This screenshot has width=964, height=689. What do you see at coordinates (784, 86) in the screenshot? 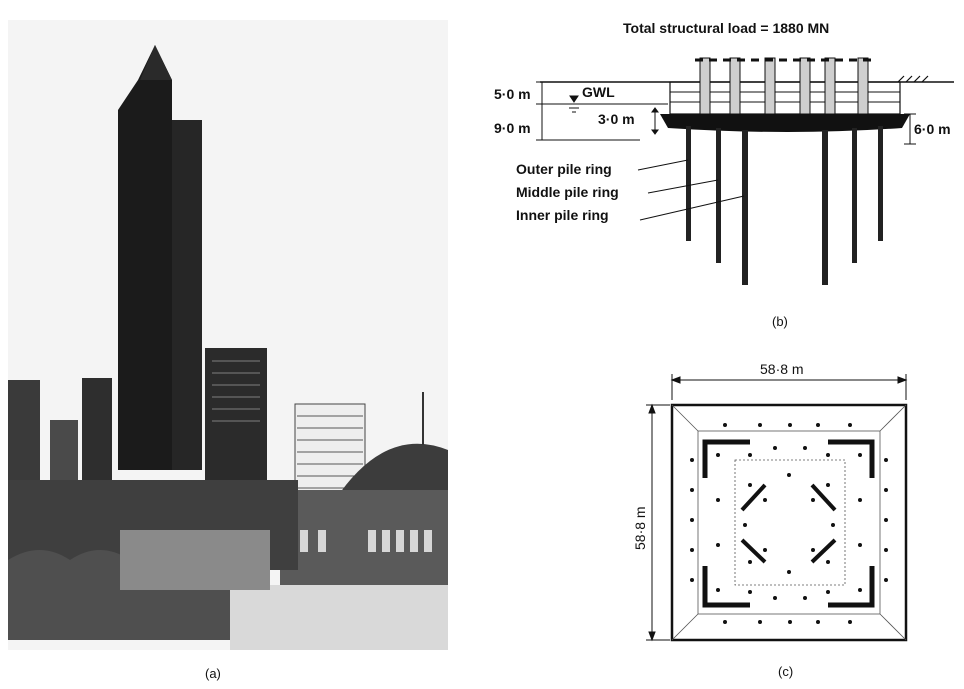
I see `columns` at bounding box center [784, 86].